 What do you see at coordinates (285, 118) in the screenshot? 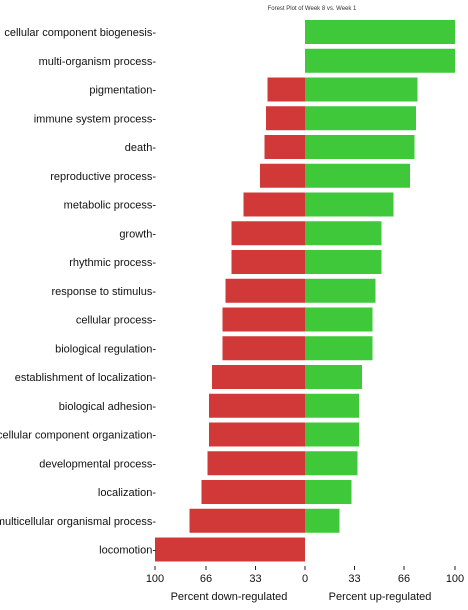
I see `bar-down-immune-system-process` at bounding box center [285, 118].